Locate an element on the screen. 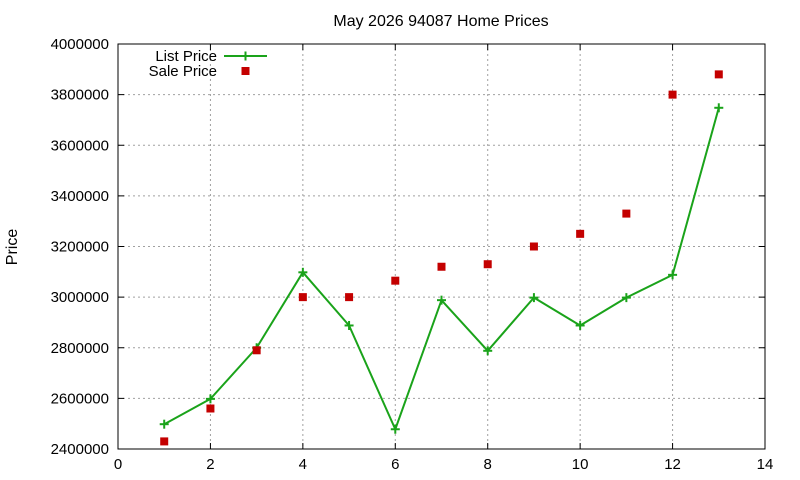 The image size is (800, 480). x-tick-label: 4 is located at coordinates (303, 464).